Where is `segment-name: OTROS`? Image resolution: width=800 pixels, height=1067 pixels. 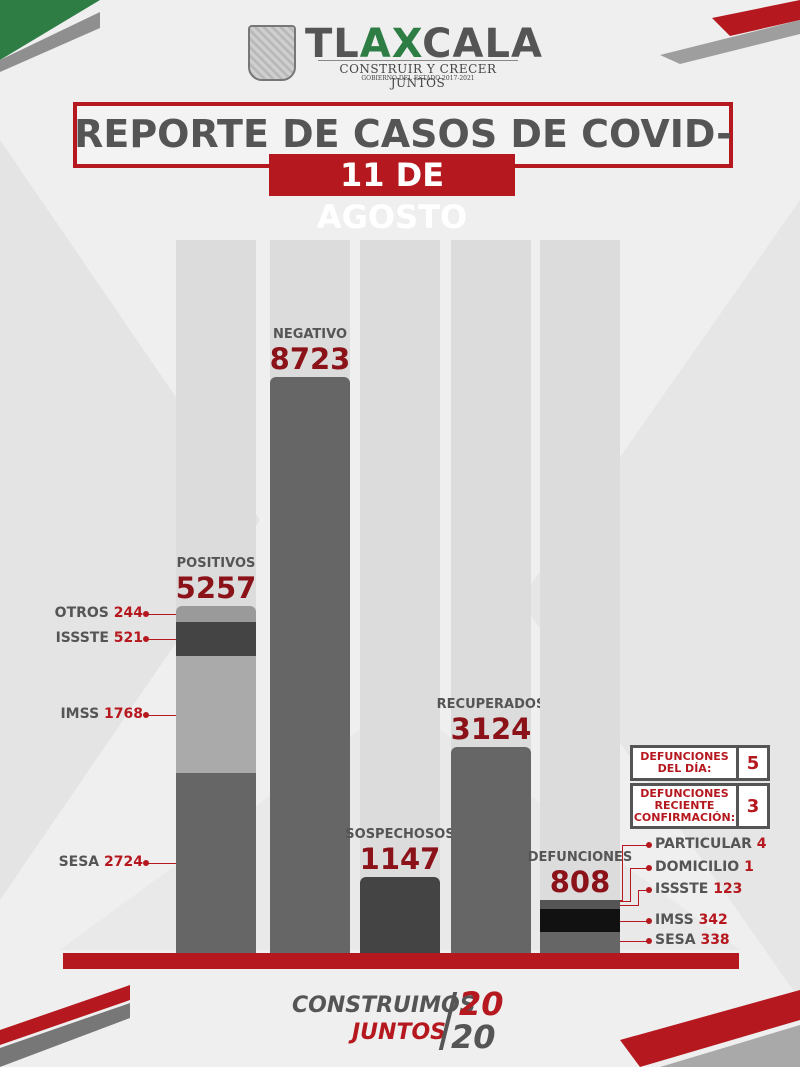
segment-name: OTROS is located at coordinates (84, 612).